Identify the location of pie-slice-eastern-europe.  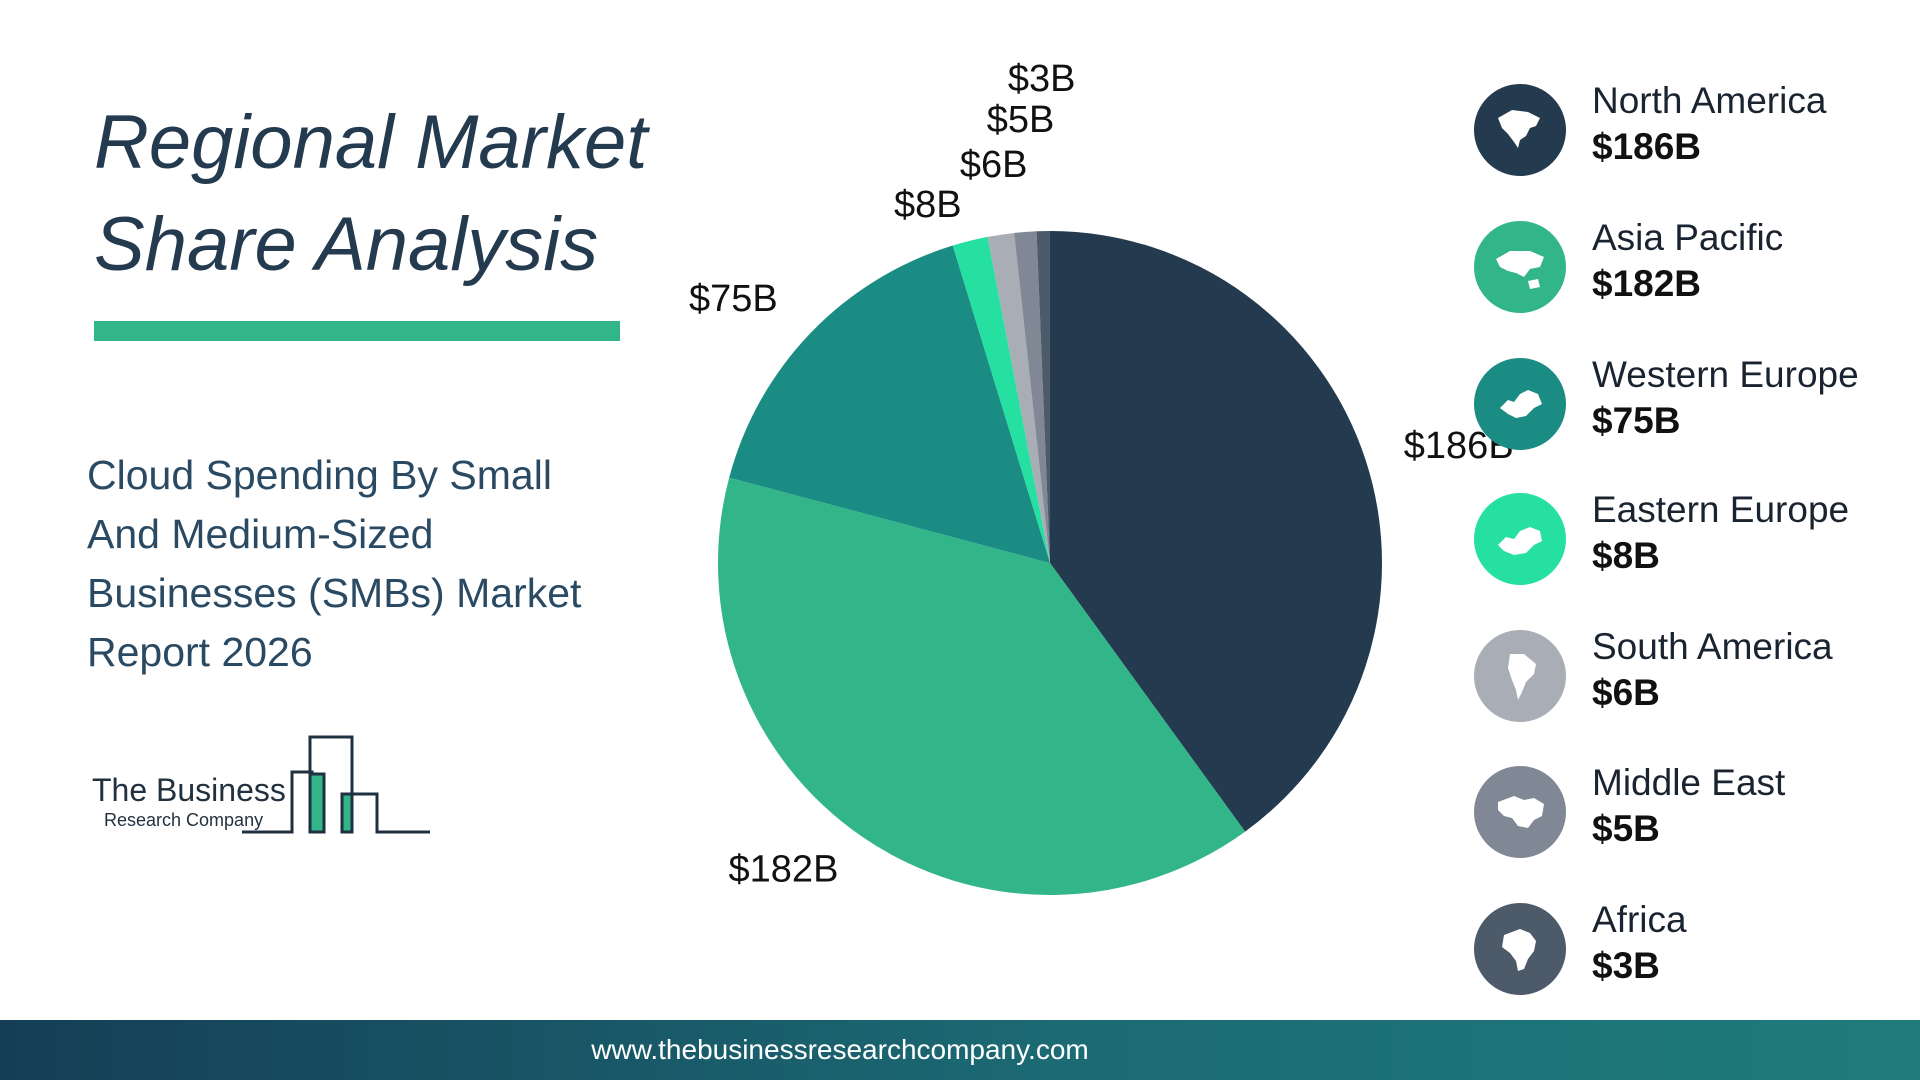
(1001, 400).